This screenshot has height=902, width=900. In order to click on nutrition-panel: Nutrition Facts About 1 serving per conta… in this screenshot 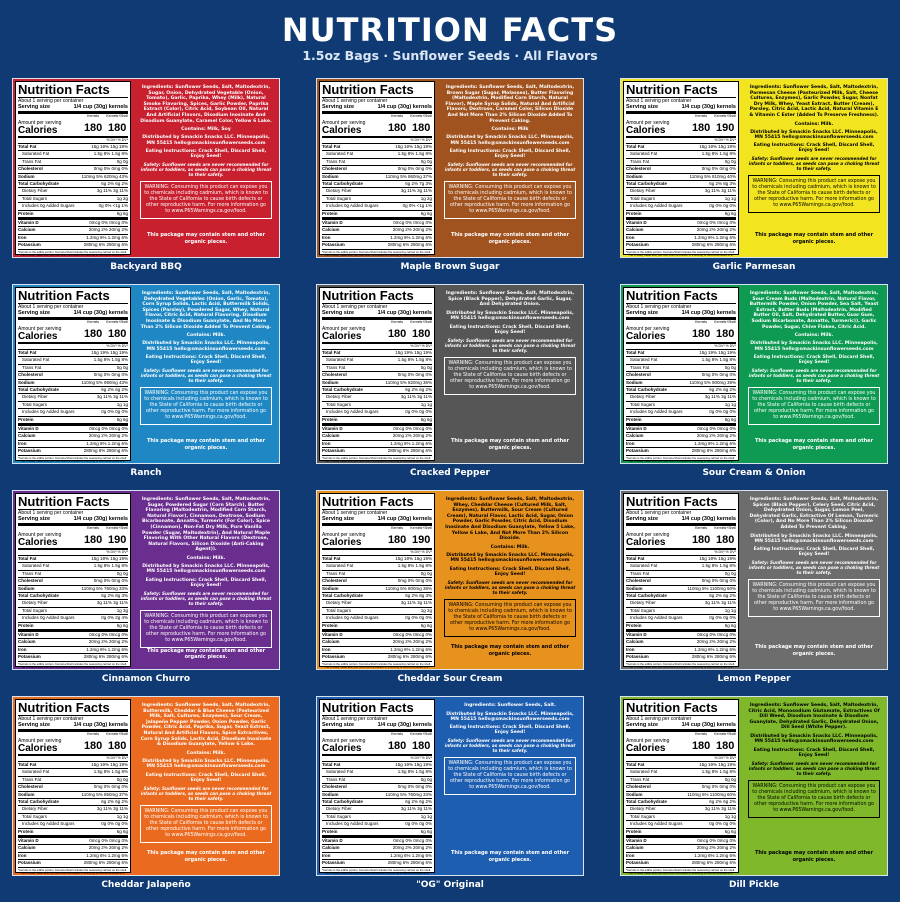, I will do `click(377, 580)`.